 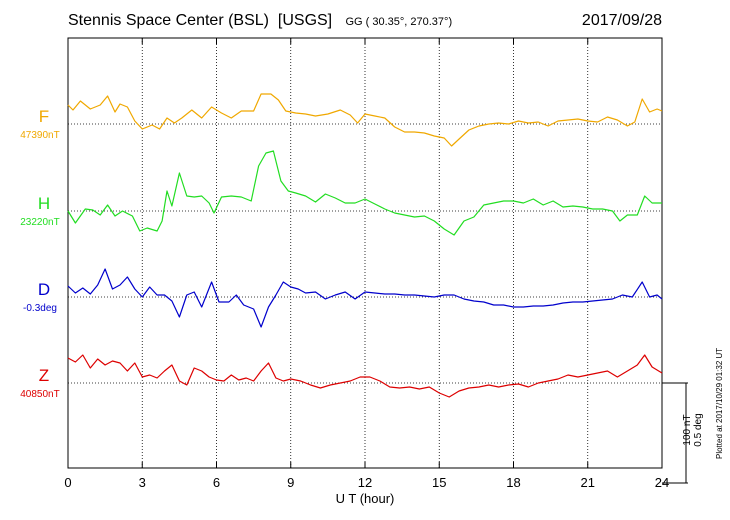 What do you see at coordinates (67, 482) in the screenshot?
I see `x-tick-label: 0` at bounding box center [67, 482].